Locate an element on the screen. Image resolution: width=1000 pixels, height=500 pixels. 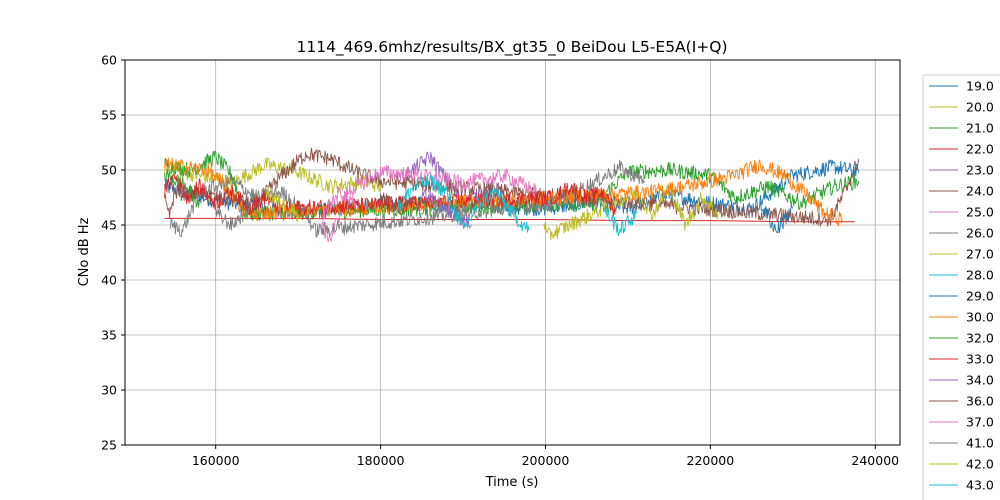
y-tick-label: 55 is located at coordinates (109, 115).